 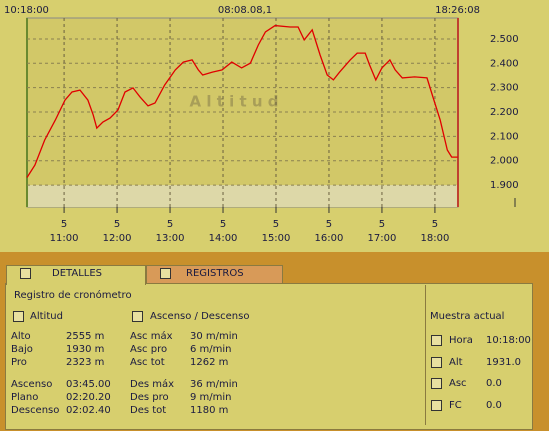 I want to click on tab-detalles, so click(x=76, y=275).